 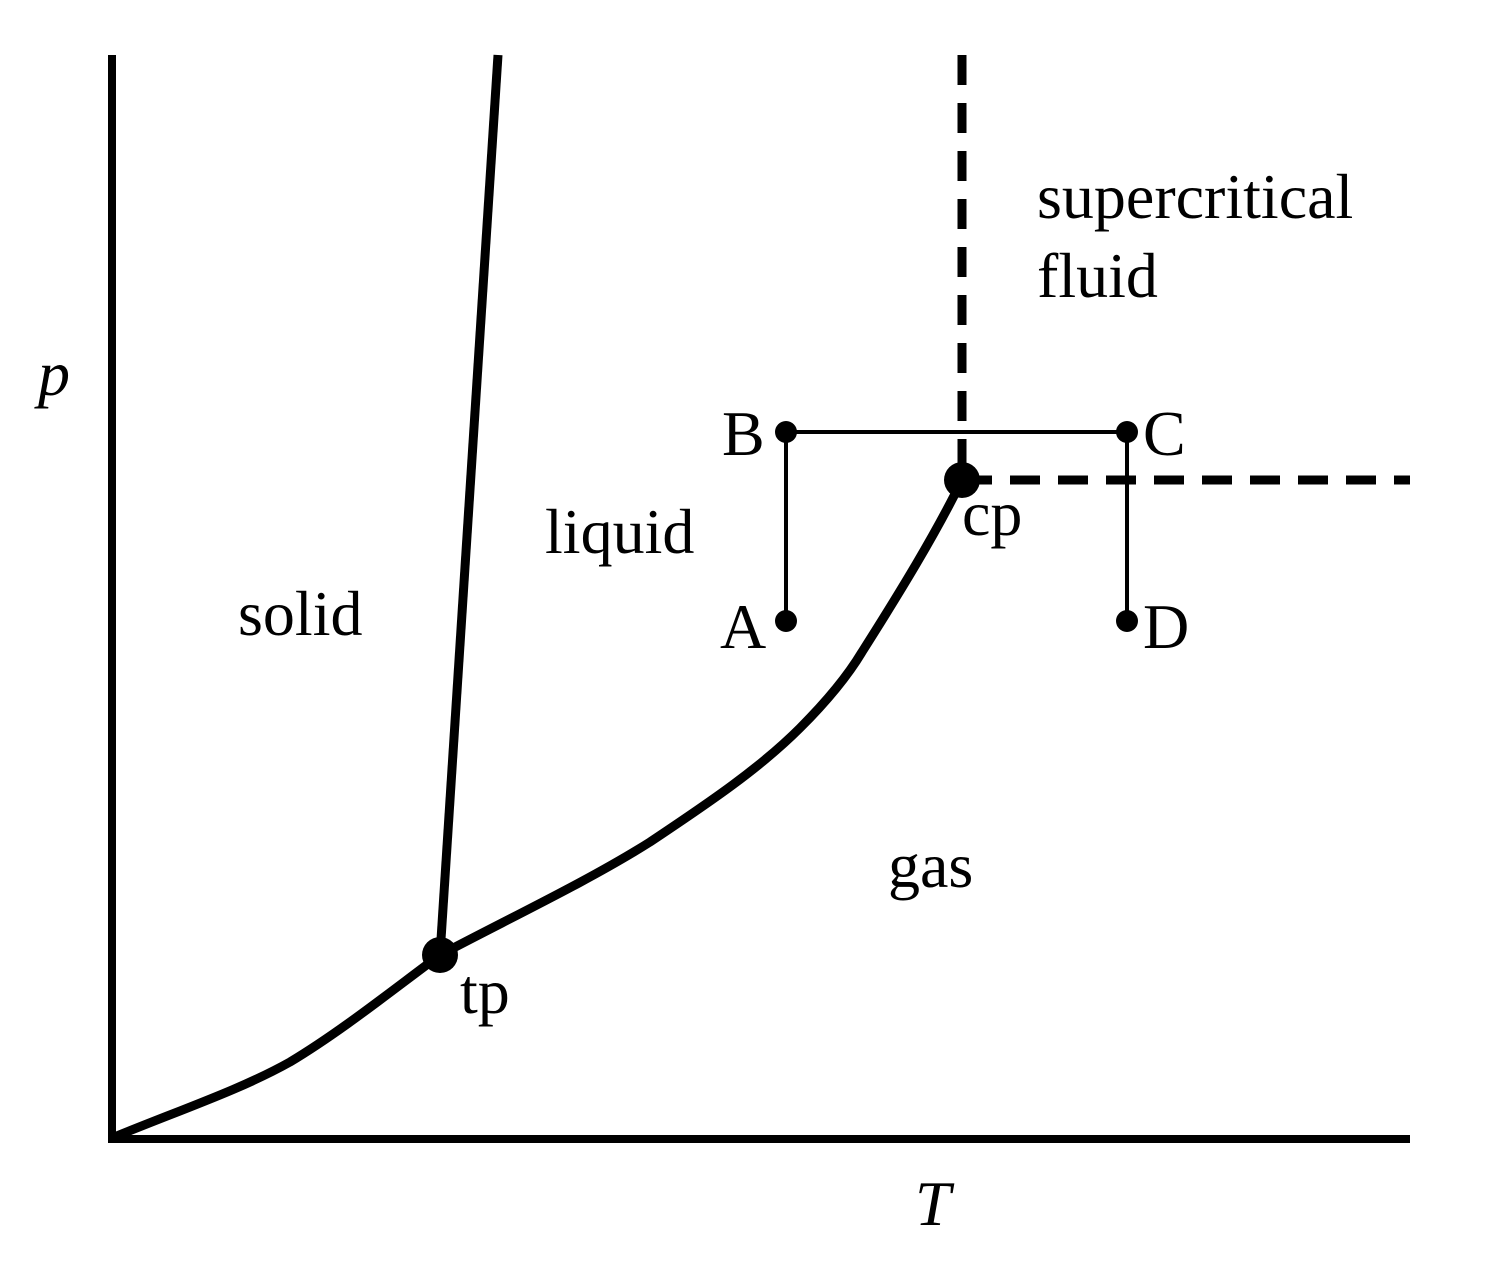 What do you see at coordinates (1164, 433) in the screenshot?
I see `point-c-label: C` at bounding box center [1164, 433].